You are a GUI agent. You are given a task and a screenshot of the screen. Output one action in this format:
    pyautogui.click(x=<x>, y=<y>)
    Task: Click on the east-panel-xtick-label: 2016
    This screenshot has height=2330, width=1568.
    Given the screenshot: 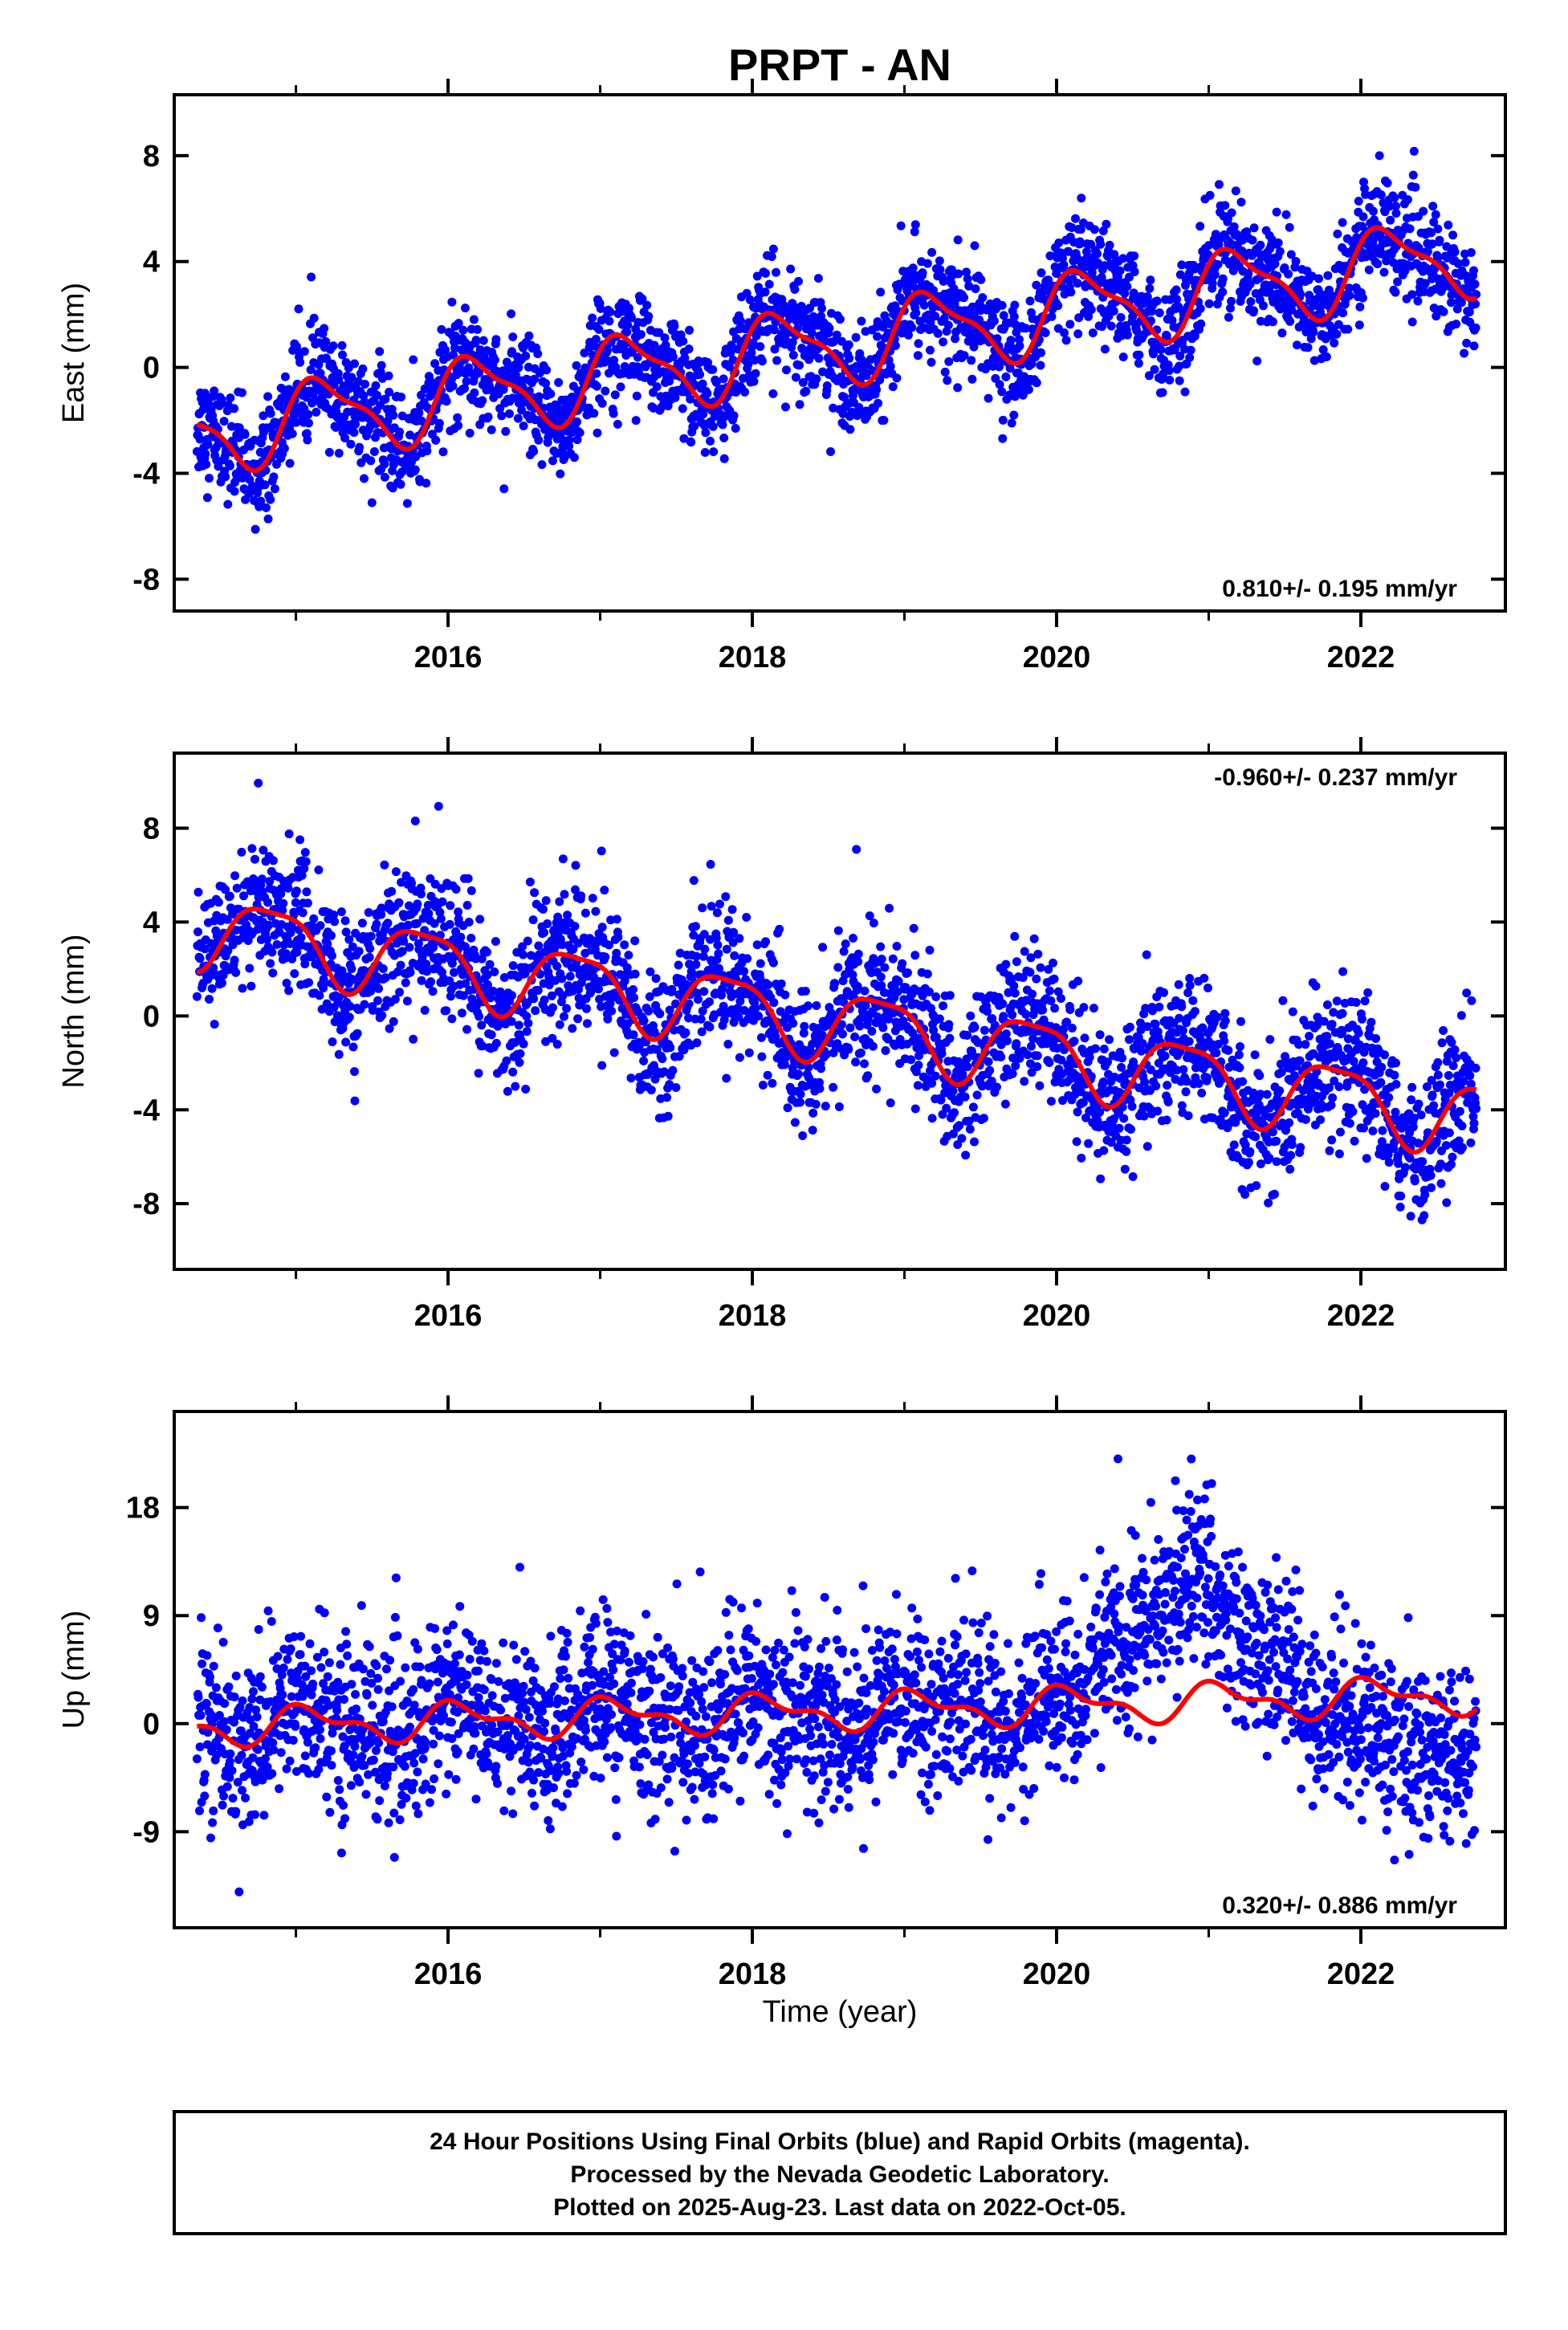 What is the action you would take?
    pyautogui.click(x=448, y=657)
    